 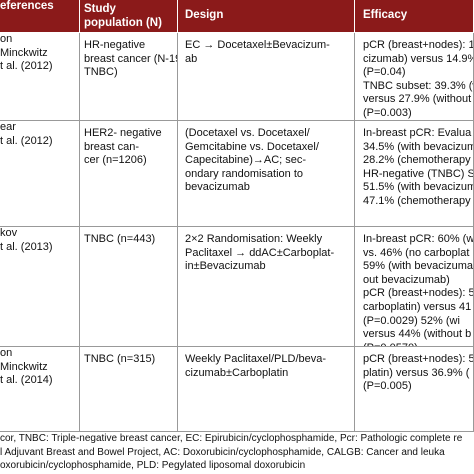 What do you see at coordinates (27, 6) in the screenshot?
I see `cell-line: eferences` at bounding box center [27, 6].